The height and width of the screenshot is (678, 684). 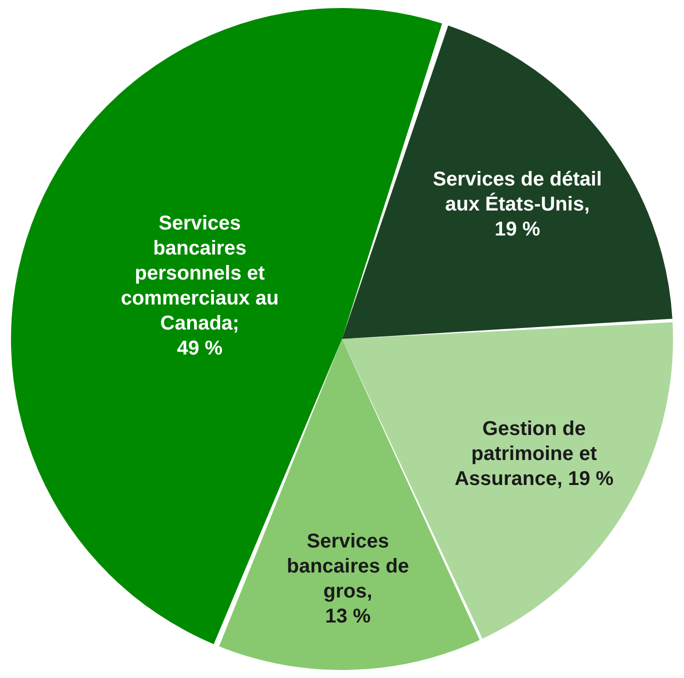 I want to click on slice-label: Services bancaires personnels et commerciaux au Canada; 49 %, so click(x=199, y=286).